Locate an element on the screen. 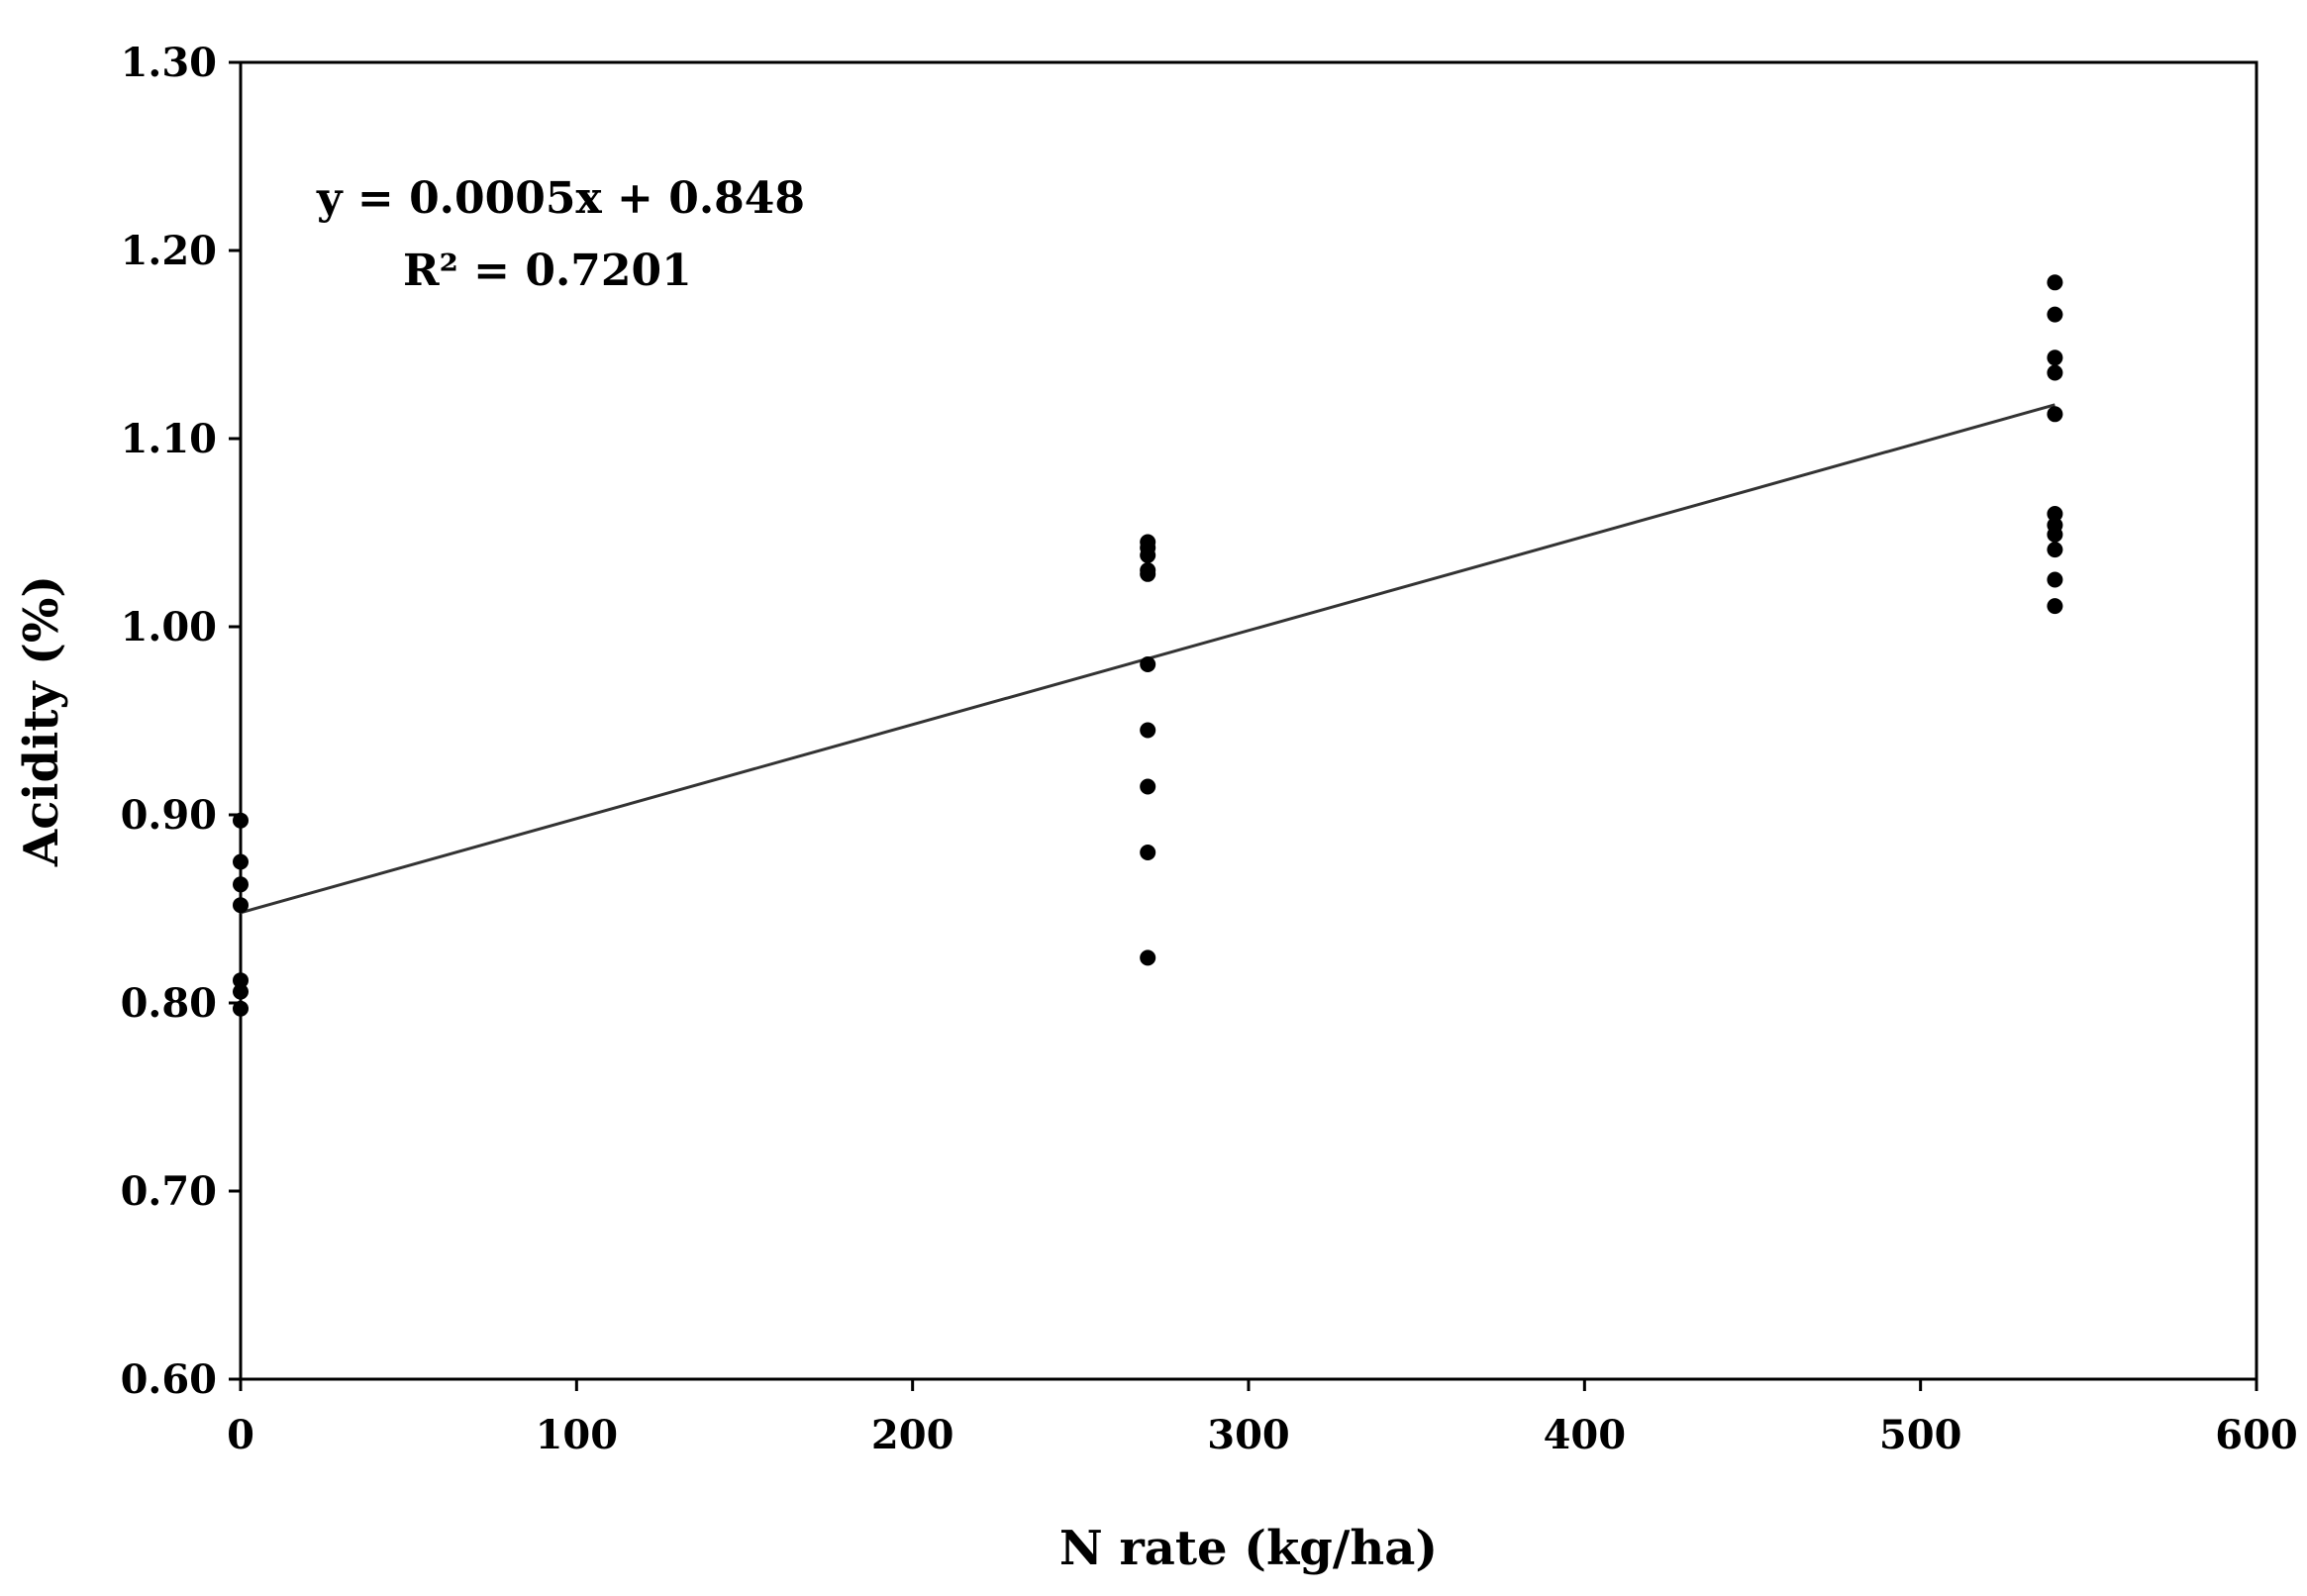  y-axis: 0.60 0.70 0.80 0.90 1.00 1.10 1.20 1.30 is located at coordinates (181, 721).